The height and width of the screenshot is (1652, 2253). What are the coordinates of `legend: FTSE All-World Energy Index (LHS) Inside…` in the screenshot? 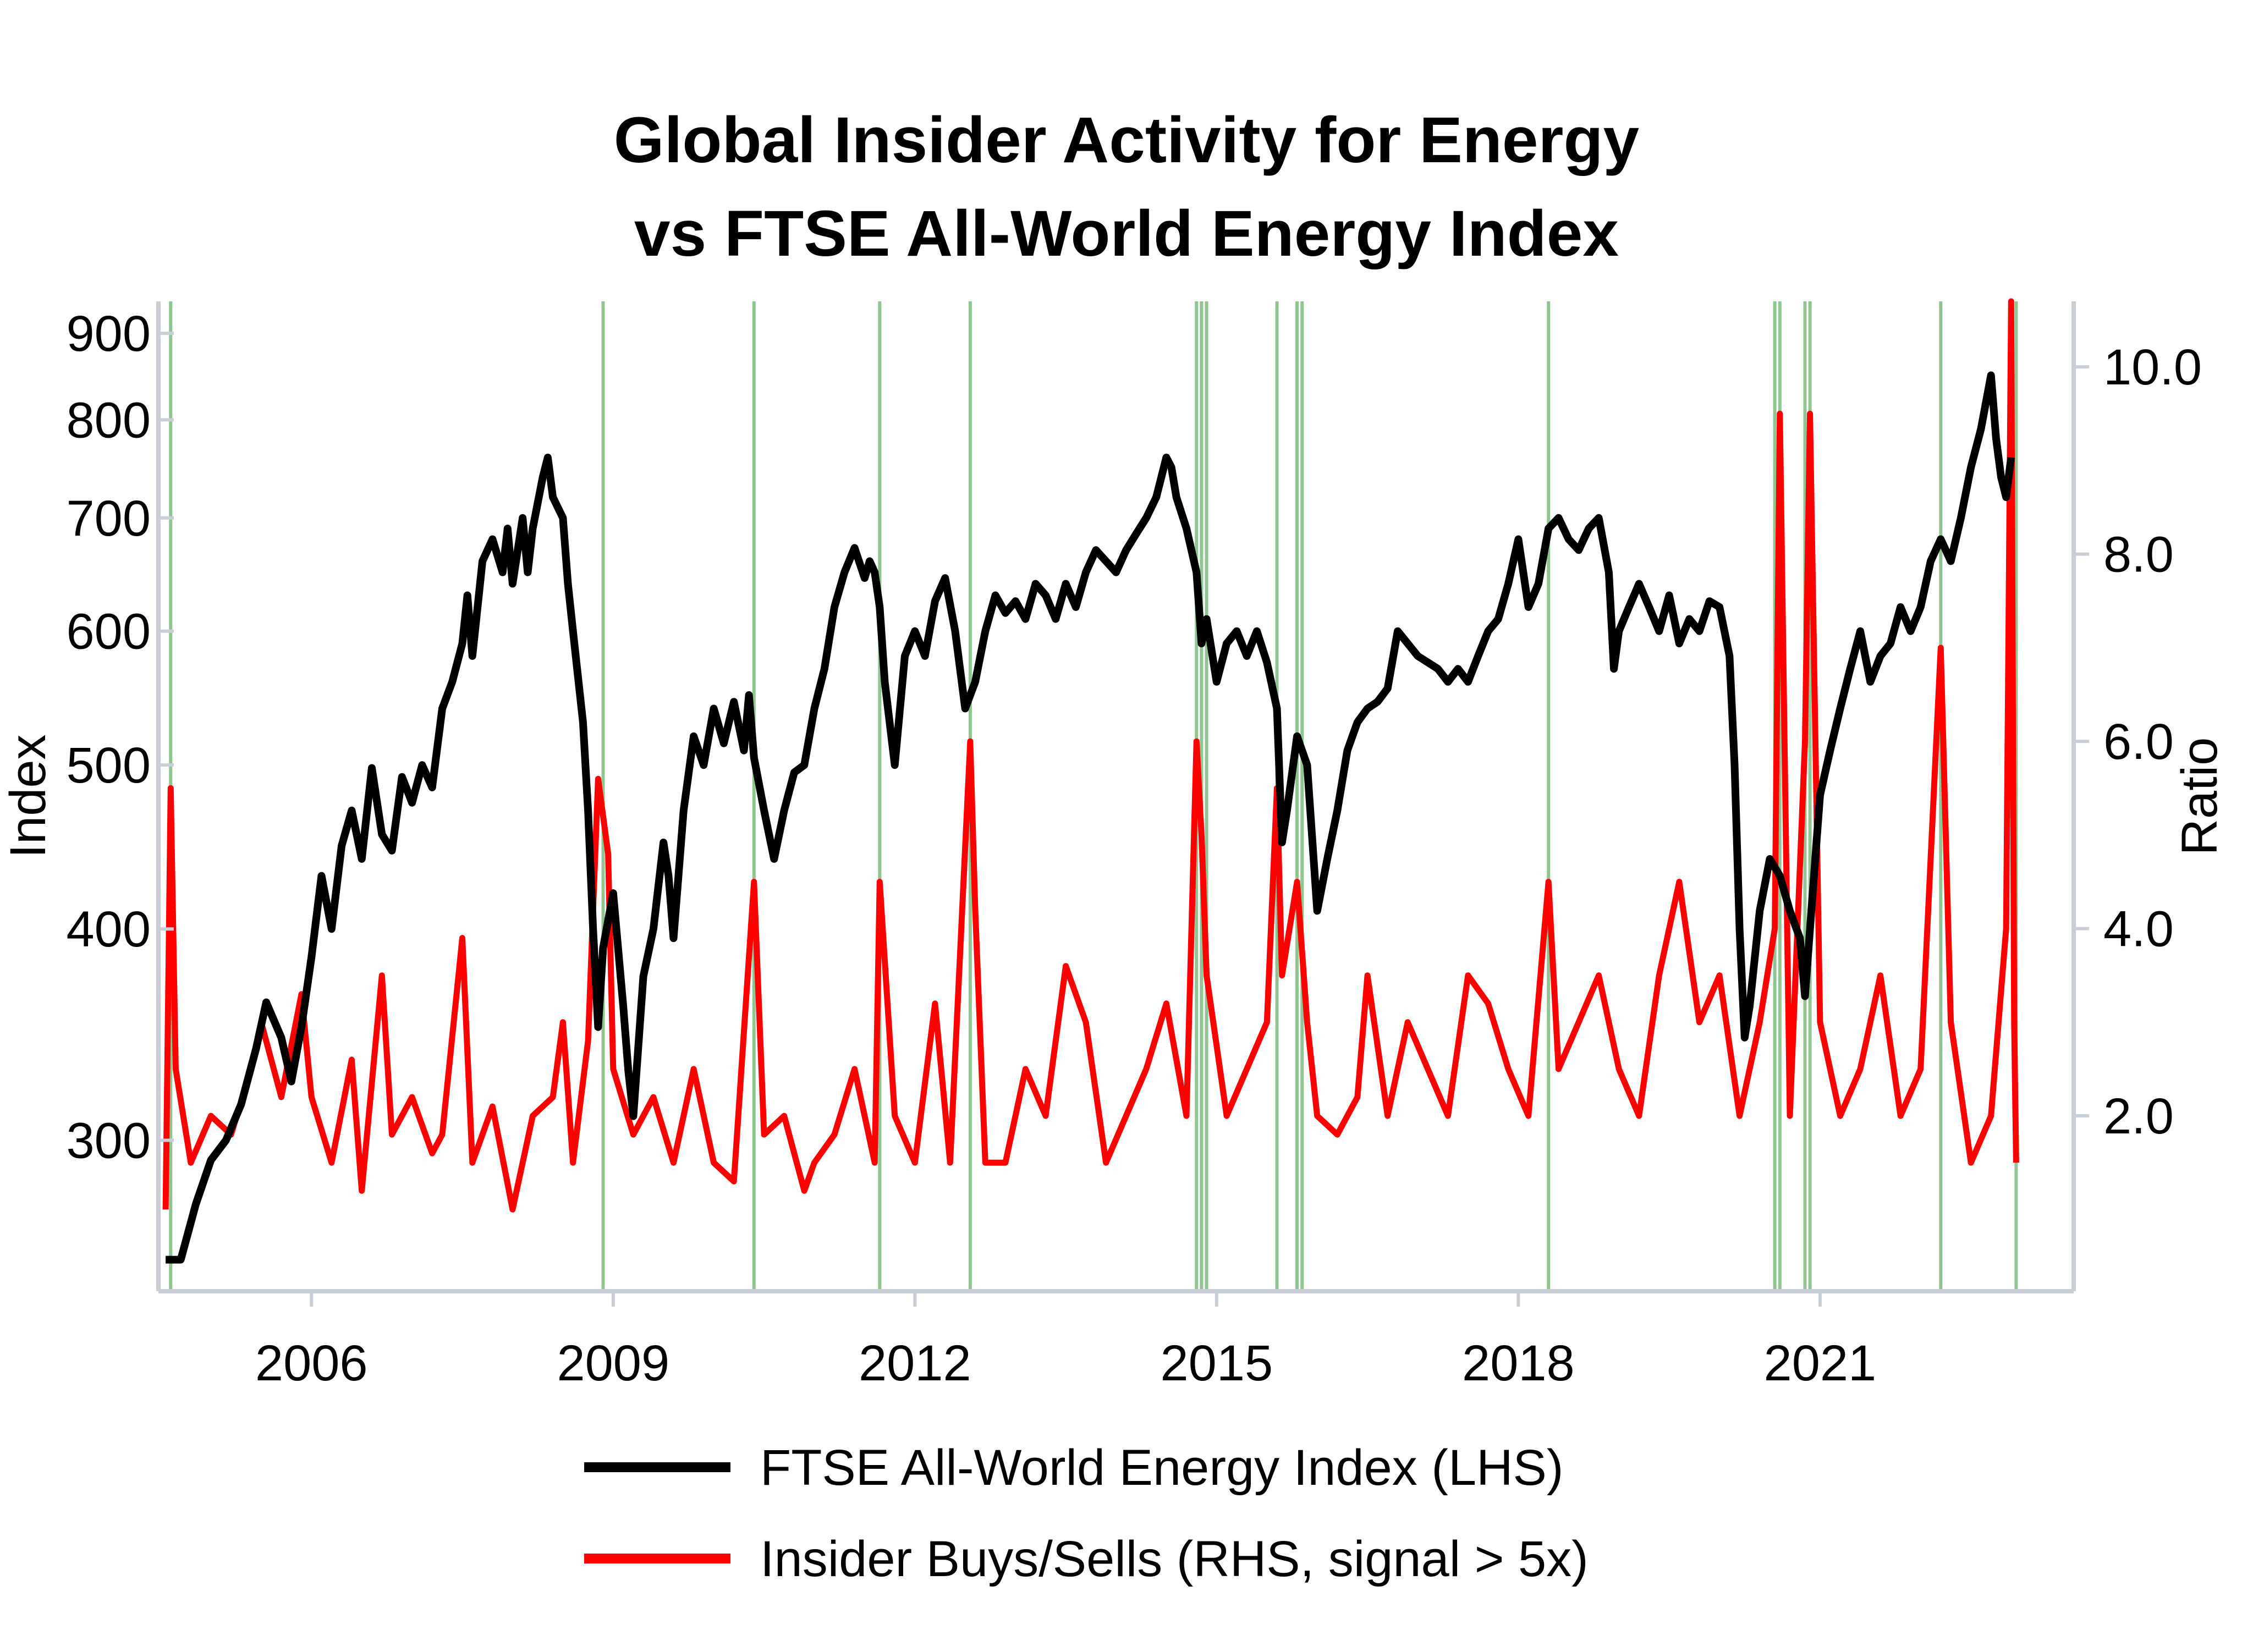 It's located at (1086, 1513).